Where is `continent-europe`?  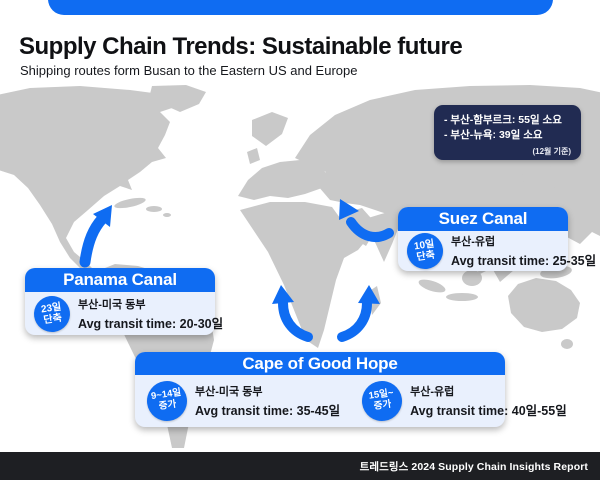
continent-europe is located at coordinates (284, 180).